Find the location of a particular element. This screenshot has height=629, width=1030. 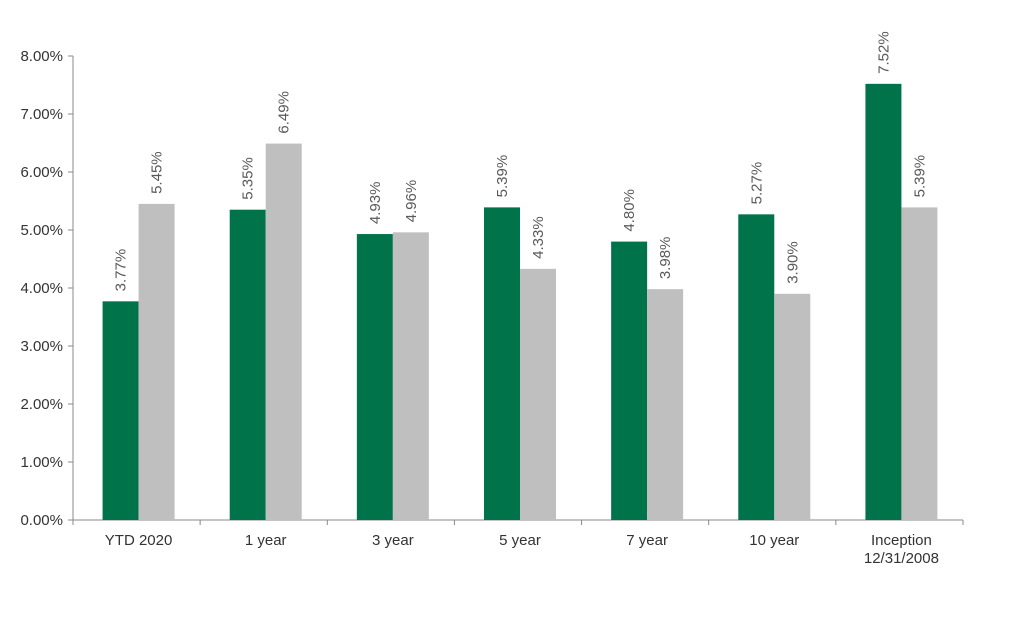

y-tick-label: 2.00% is located at coordinates (41, 404).